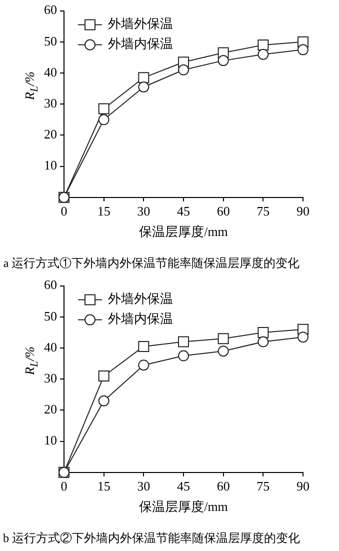 This screenshot has height=551, width=339. What do you see at coordinates (151, 263) in the screenshot?
I see `text: a 运行方式①下外墙内外保温节能率随保温层厚度的变化` at bounding box center [151, 263].